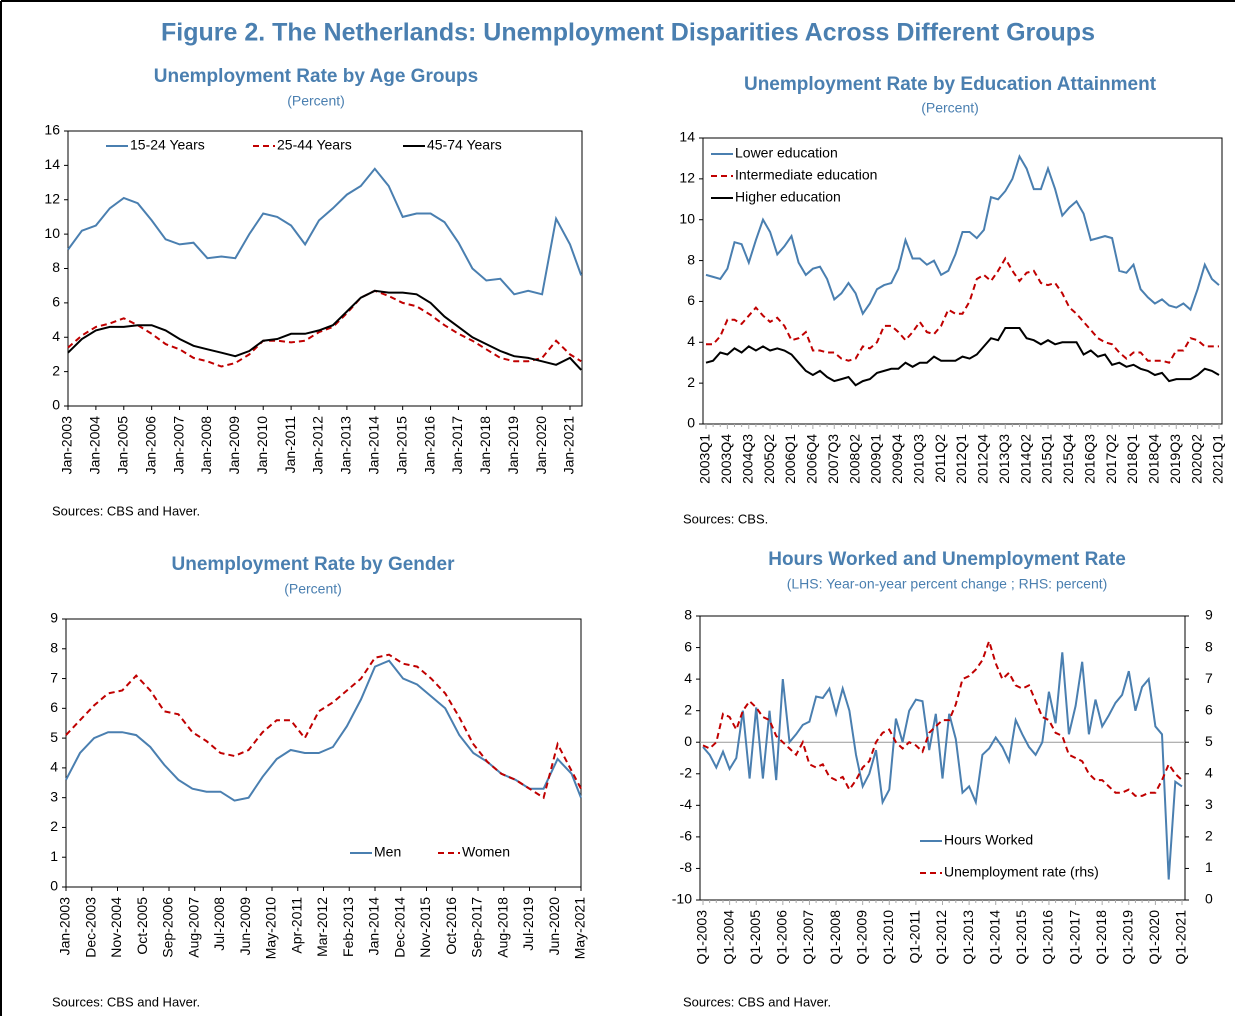  I want to click on y-tick-label: 10, so click(52, 233).